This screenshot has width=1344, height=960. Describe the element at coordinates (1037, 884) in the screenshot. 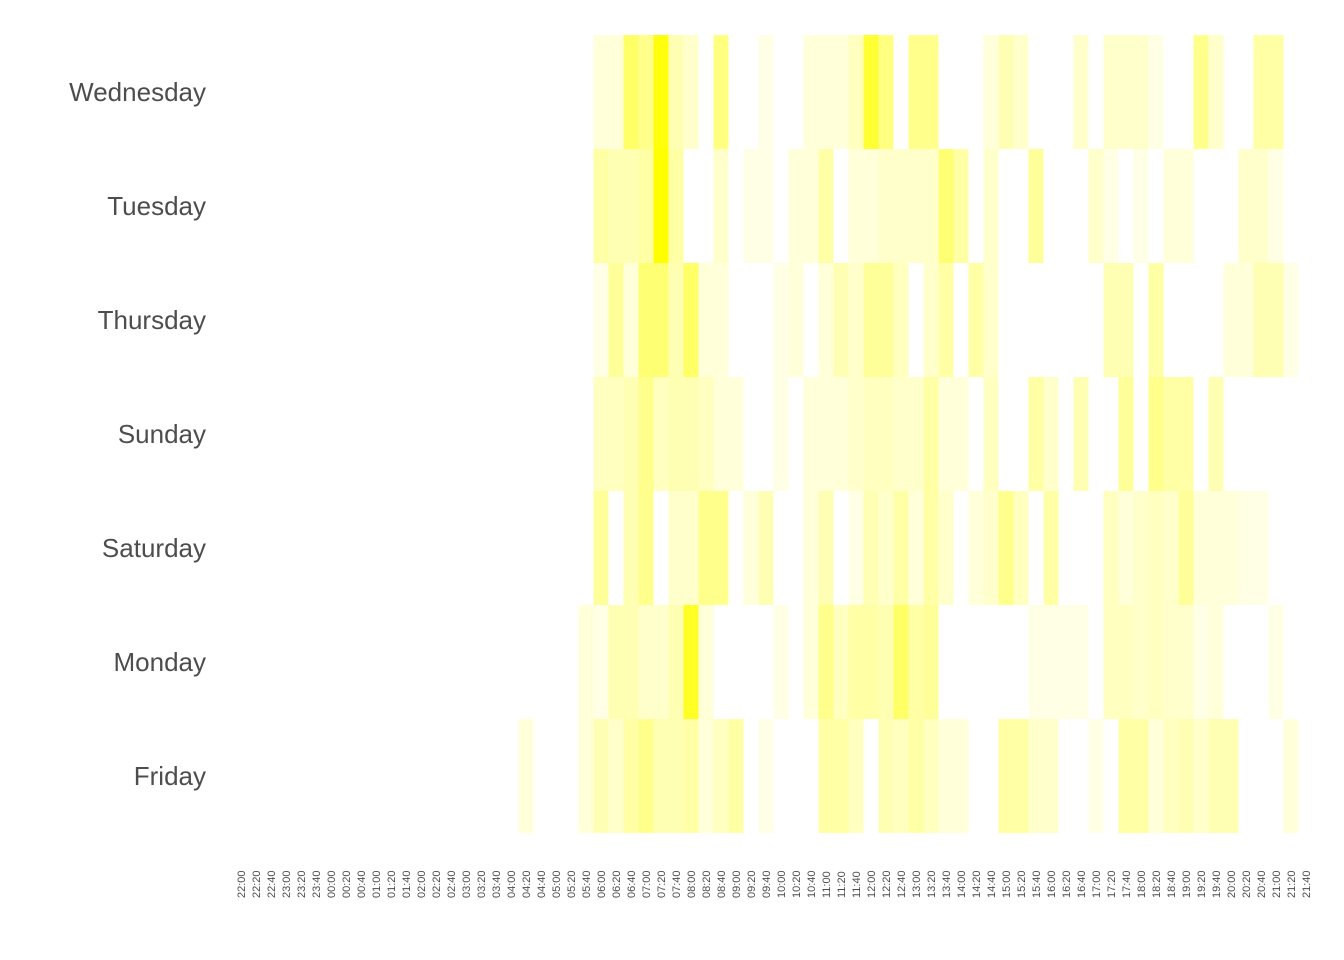

I see `x-tick-label: 15:40` at that location.